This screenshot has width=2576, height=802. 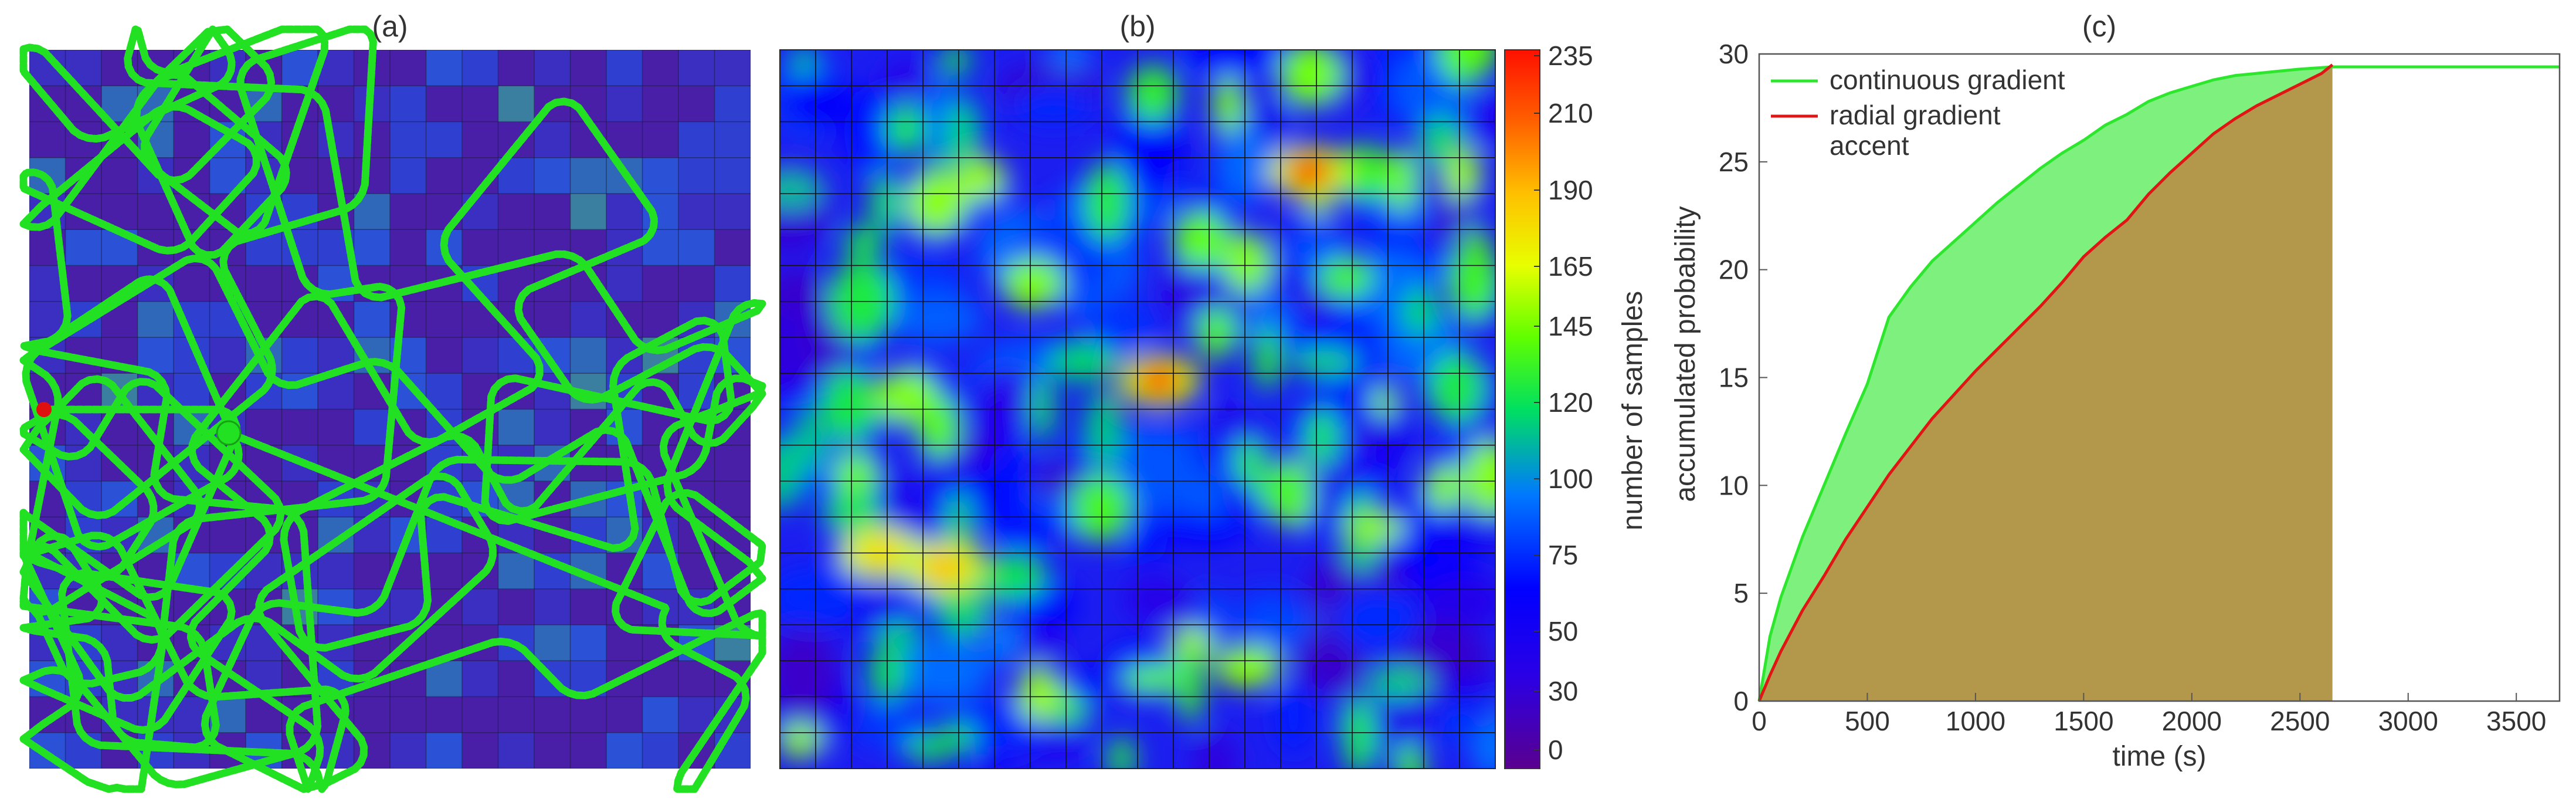 What do you see at coordinates (1867, 721) in the screenshot?
I see `x-tick-label: 500` at bounding box center [1867, 721].